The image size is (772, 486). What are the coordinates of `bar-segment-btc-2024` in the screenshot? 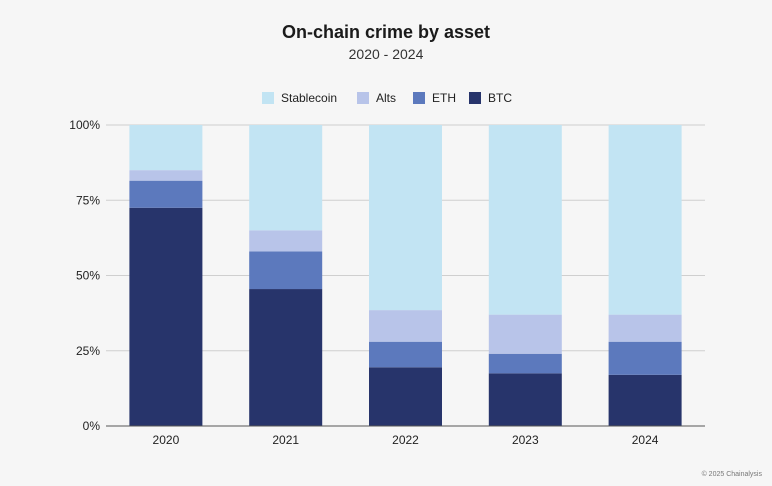 It's located at (645, 400).